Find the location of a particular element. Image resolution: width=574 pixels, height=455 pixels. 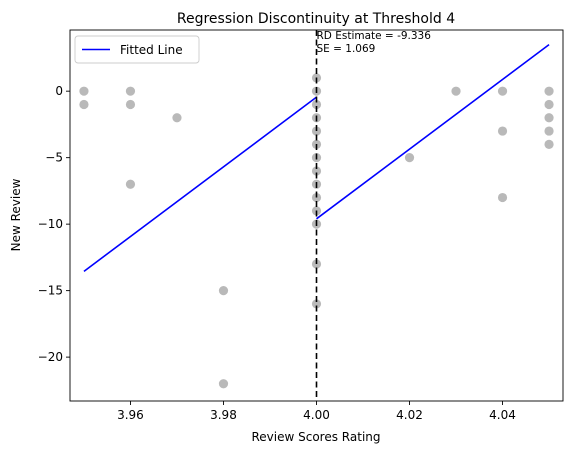

y-tick-label: 0 is located at coordinates (59, 91).